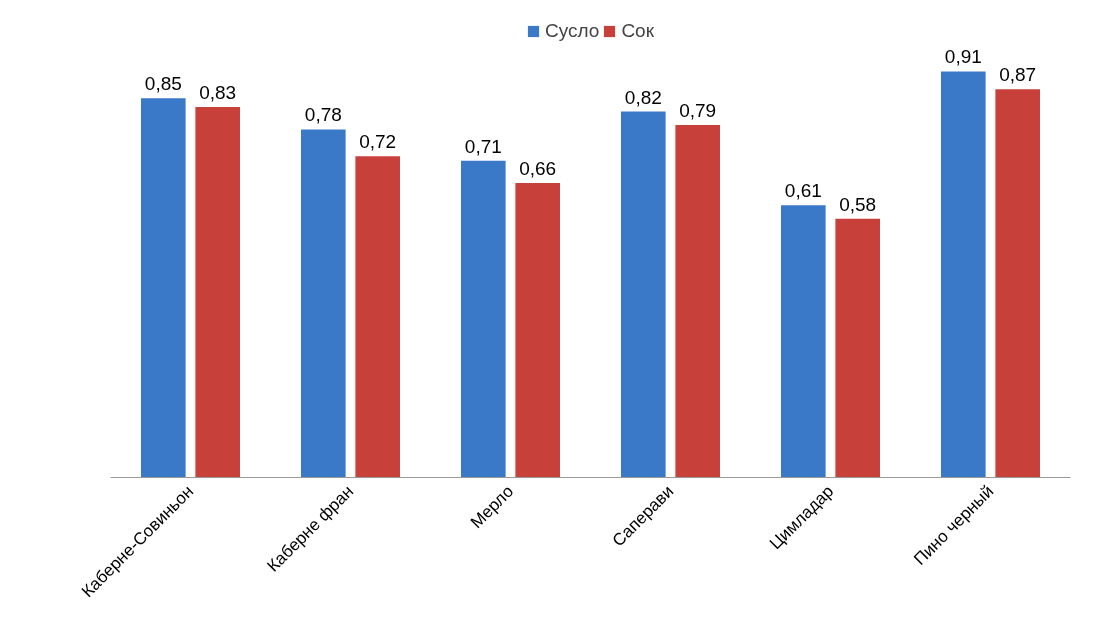  Describe the element at coordinates (538, 168) in the screenshot. I see `data-label: 0,66` at that location.